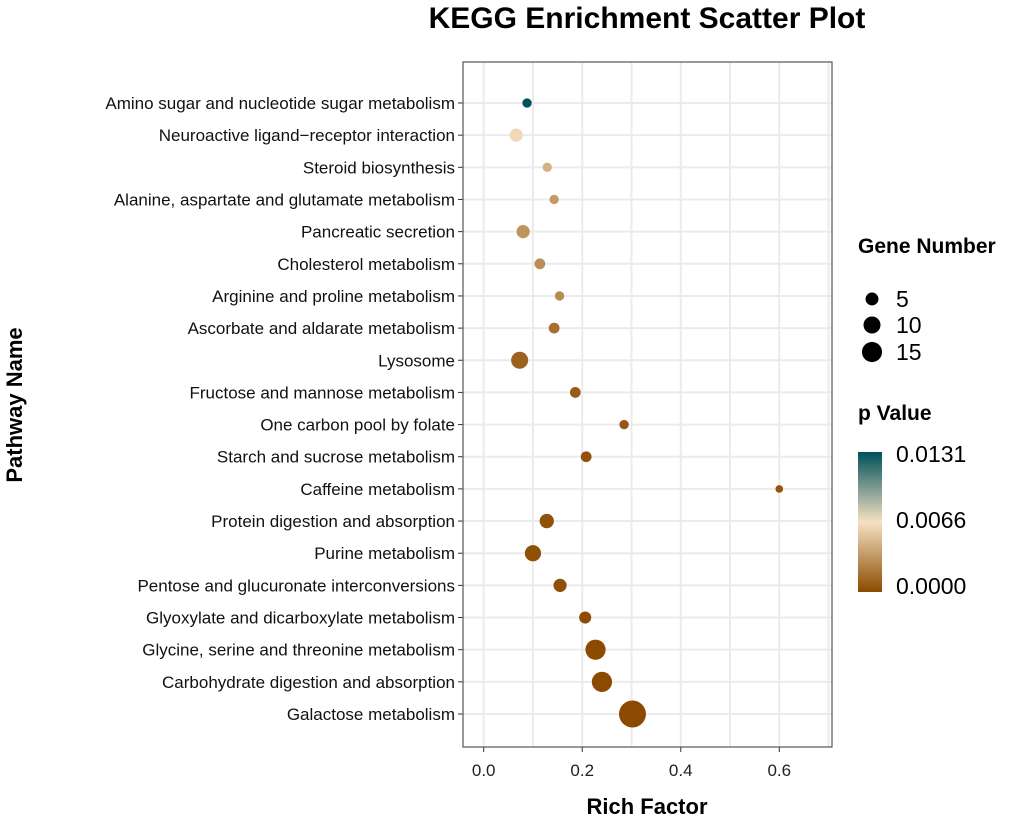 The width and height of the screenshot is (1032, 825). I want to click on y-tick-label: One carbon pool by folate, so click(357, 425).